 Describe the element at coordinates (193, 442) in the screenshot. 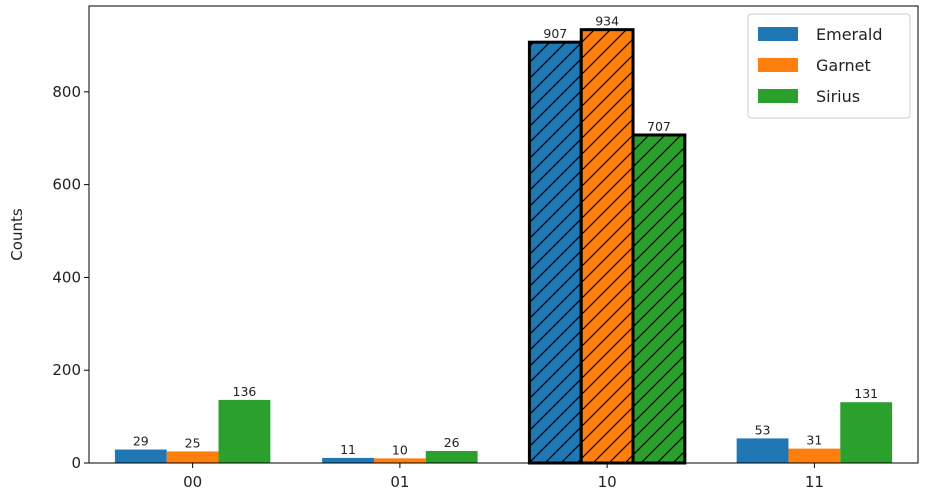

I see `data-label-garnet-00: 25` at that location.